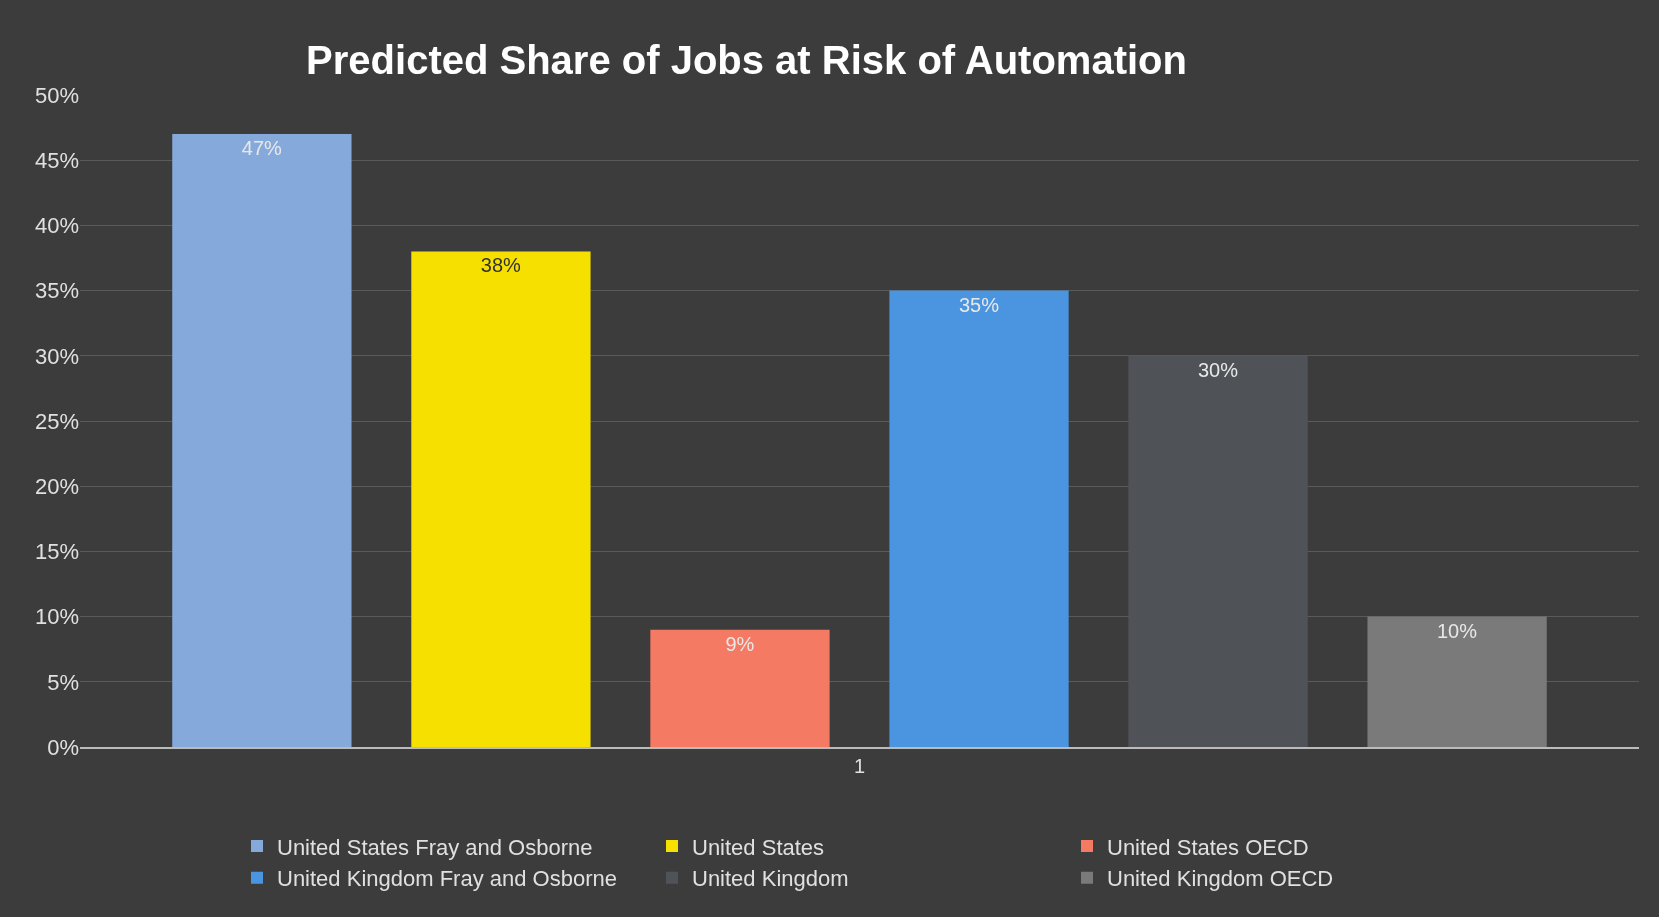  What do you see at coordinates (56, 356) in the screenshot?
I see `y-tick-label: 30%` at bounding box center [56, 356].